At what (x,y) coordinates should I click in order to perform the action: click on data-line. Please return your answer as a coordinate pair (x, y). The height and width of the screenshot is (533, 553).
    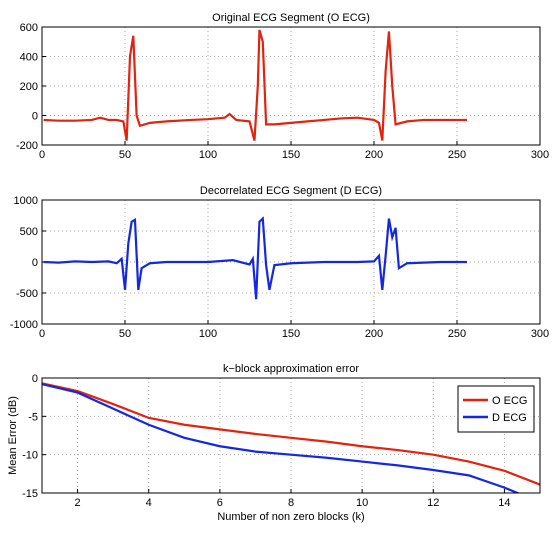
    Looking at the image, I should click on (255, 258).